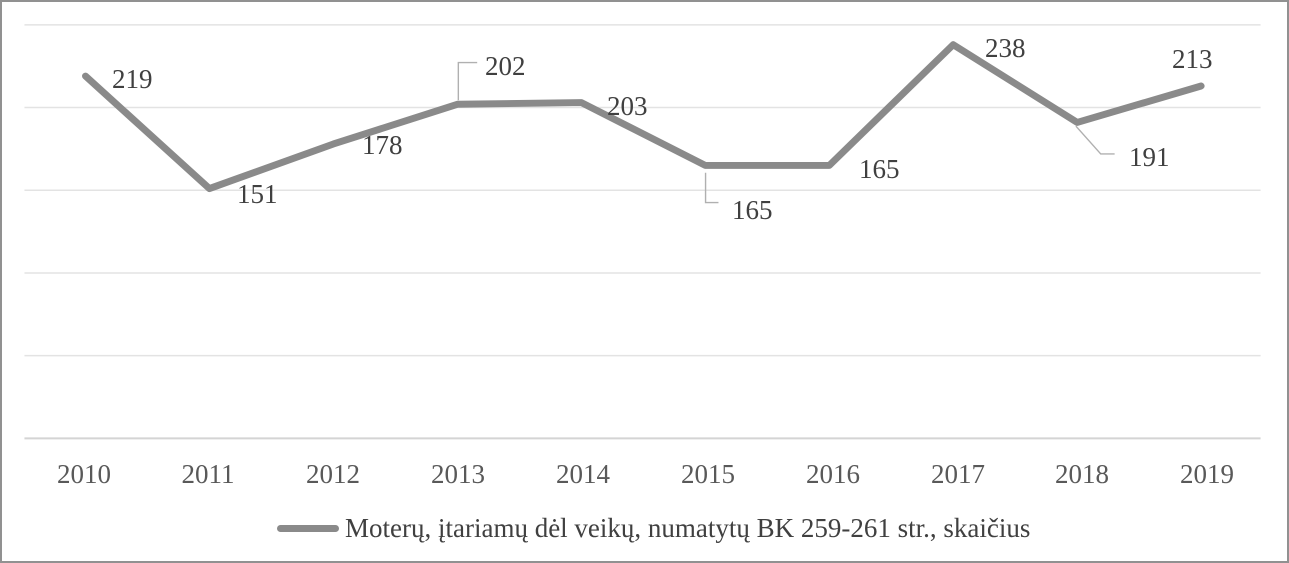 The image size is (1289, 563). I want to click on data-label-2012: 178, so click(382, 145).